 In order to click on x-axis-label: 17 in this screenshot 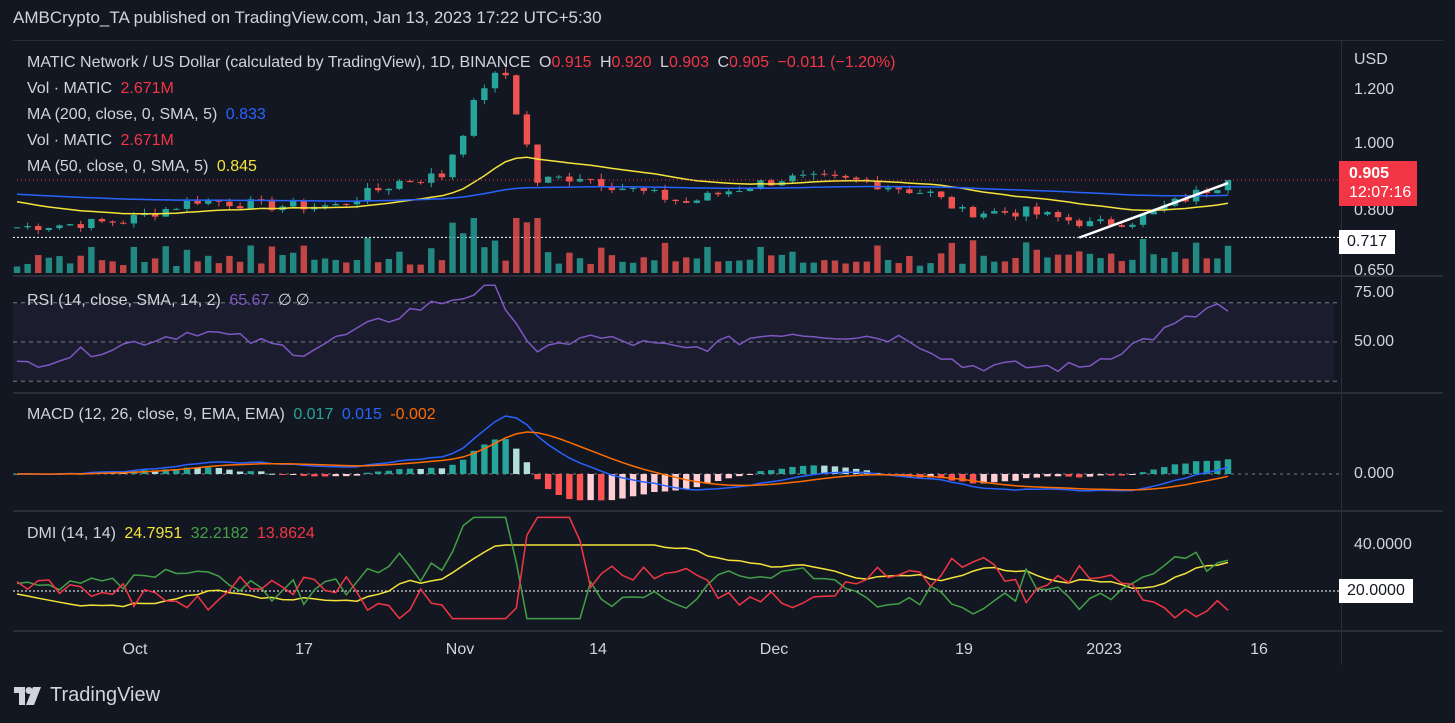, I will do `click(304, 649)`.